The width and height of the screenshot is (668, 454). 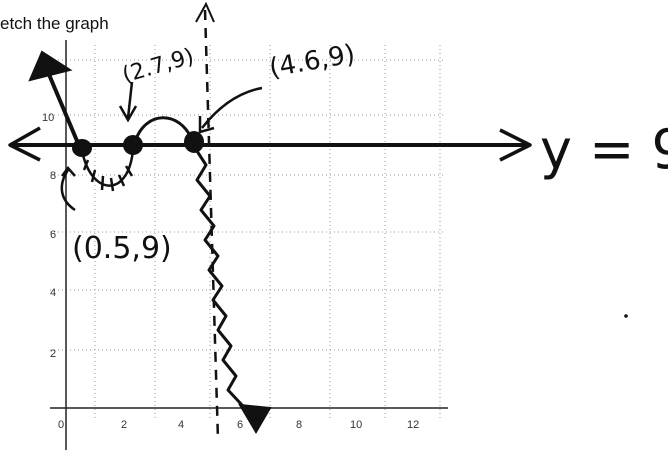 What do you see at coordinates (205, 12) in the screenshot?
I see `asymptote-arrowhead` at bounding box center [205, 12].